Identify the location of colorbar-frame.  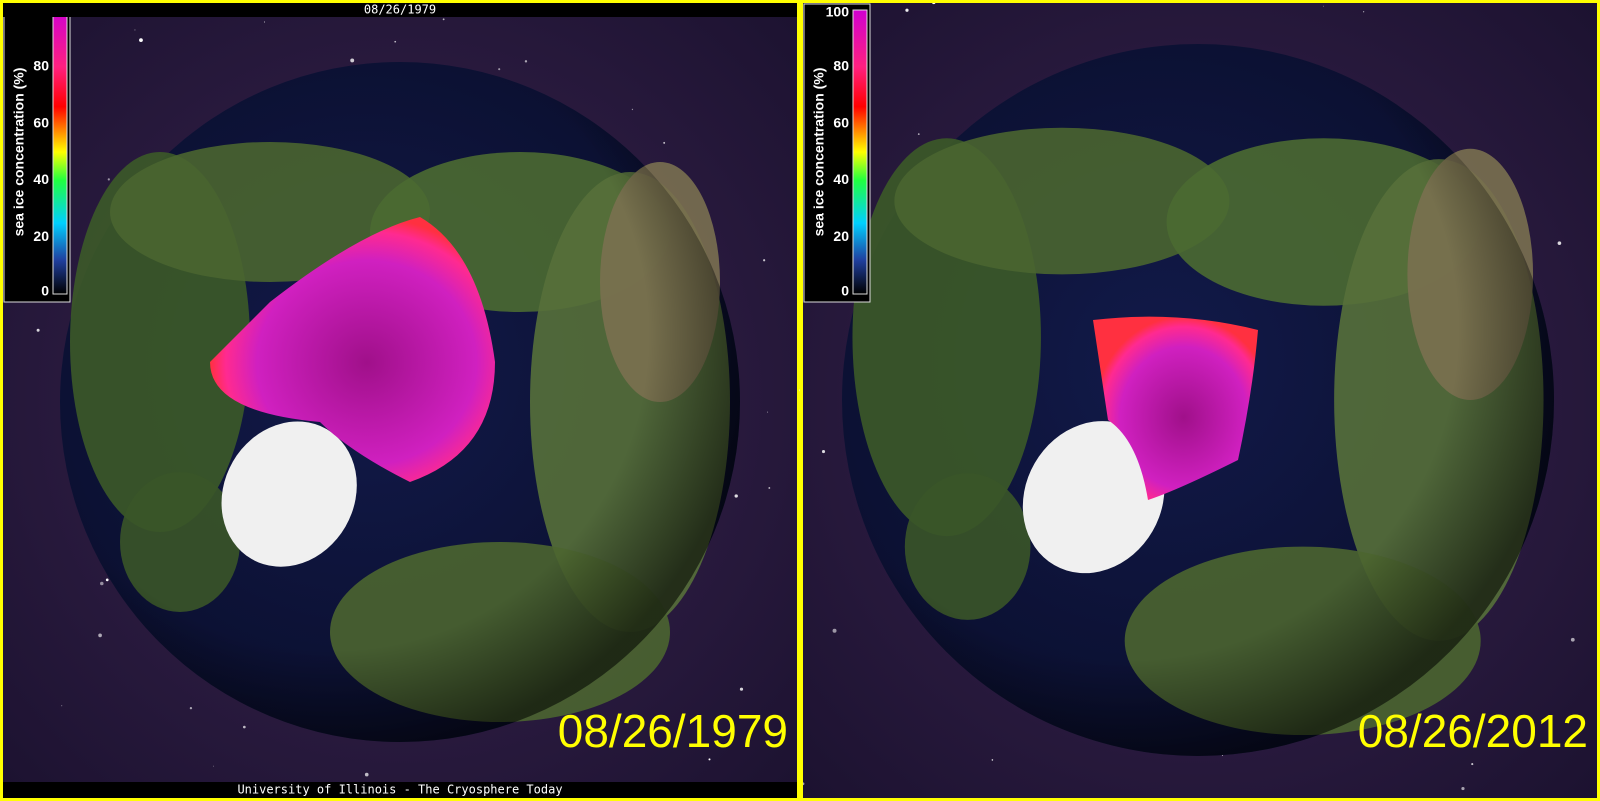
(837, 153).